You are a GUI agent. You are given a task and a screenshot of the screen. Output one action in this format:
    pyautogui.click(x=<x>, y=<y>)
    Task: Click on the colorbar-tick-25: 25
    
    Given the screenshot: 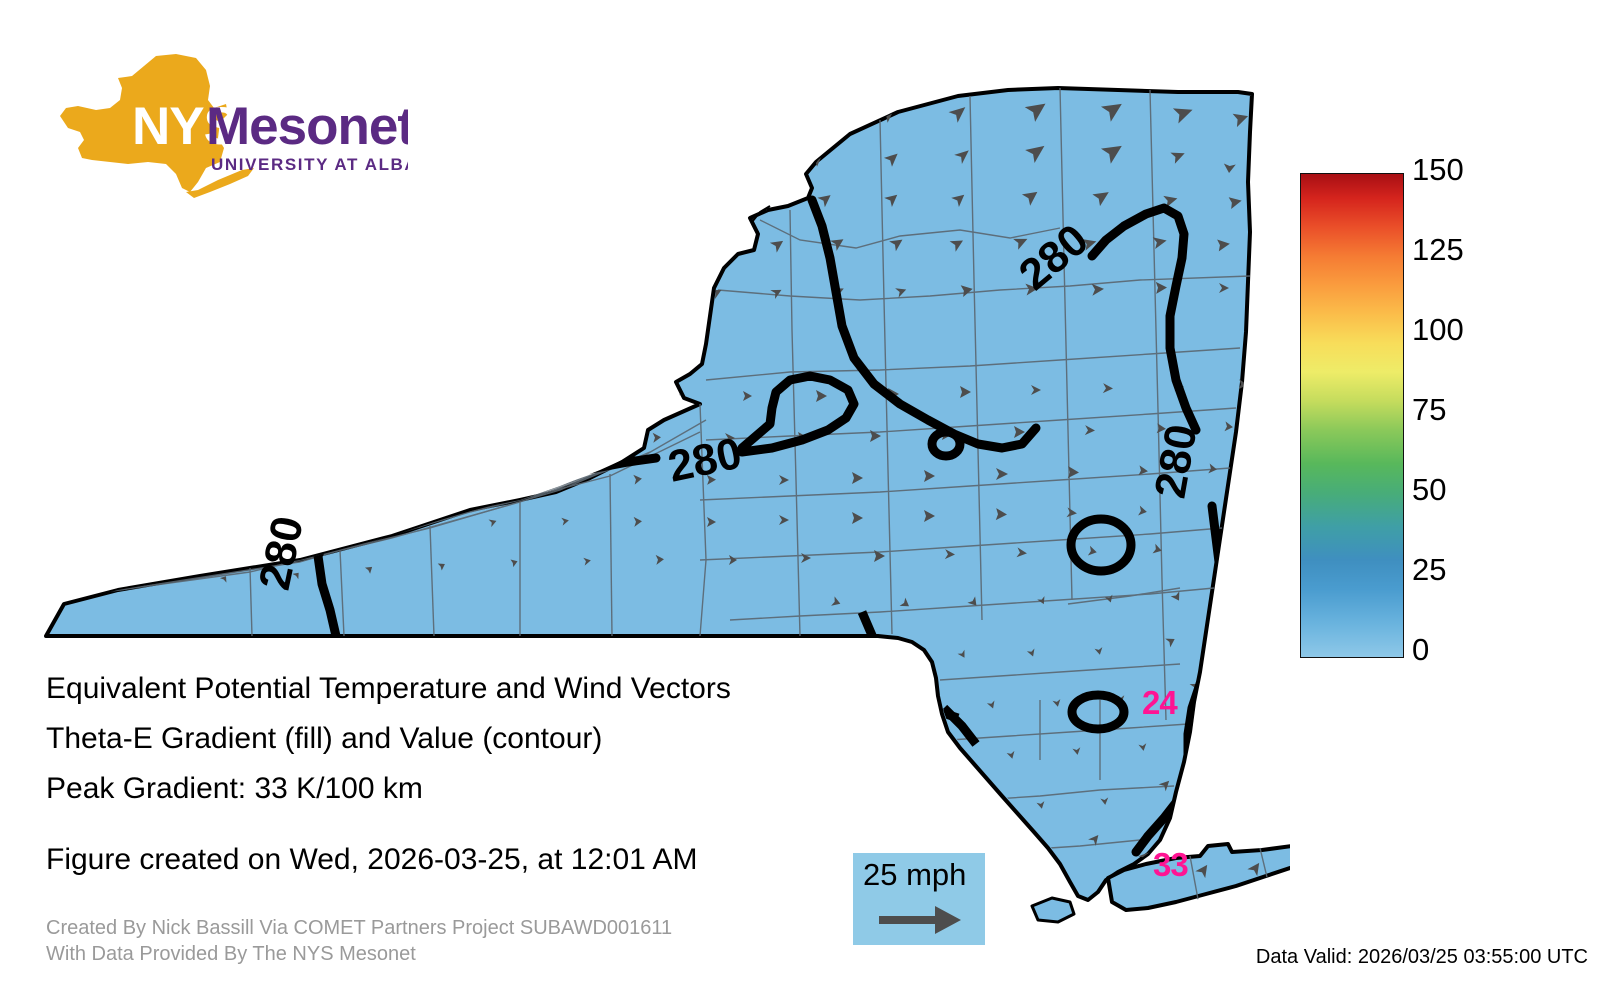 What is the action you would take?
    pyautogui.click(x=1429, y=569)
    